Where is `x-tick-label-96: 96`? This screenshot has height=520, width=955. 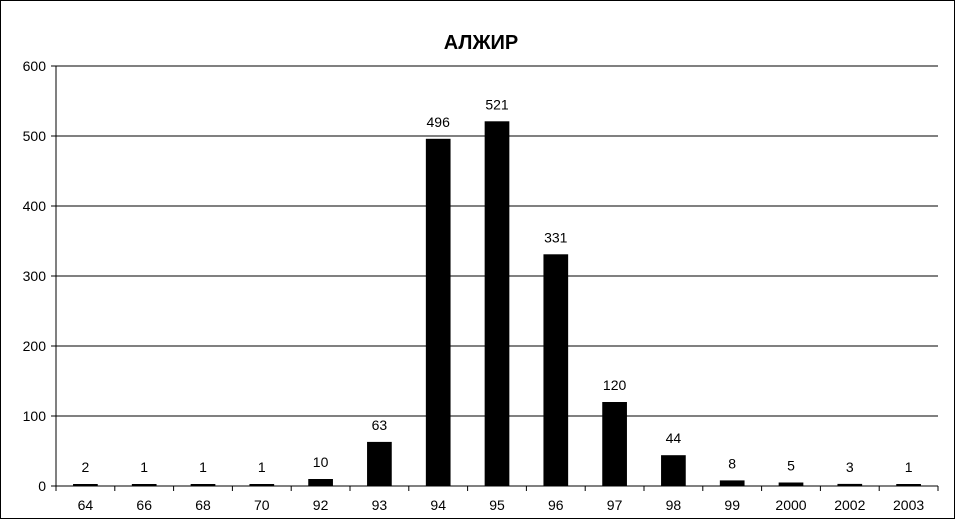 x-tick-label-96: 96 is located at coordinates (556, 505).